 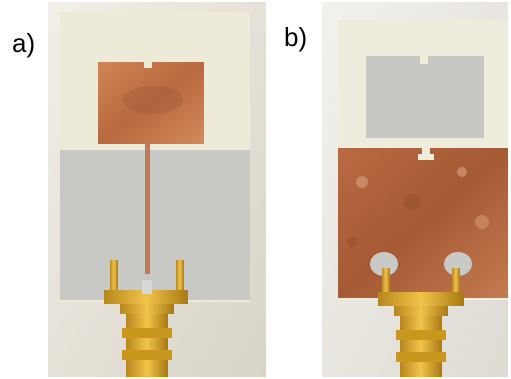 I want to click on panel-label-b: b), so click(x=296, y=37).